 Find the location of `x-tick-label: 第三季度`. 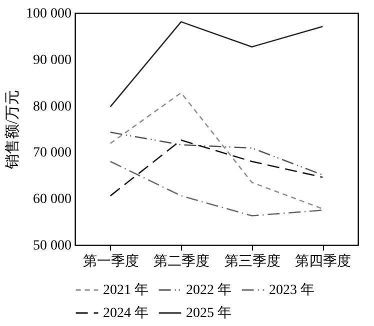

x-tick-label: 第三季度 is located at coordinates (252, 262).